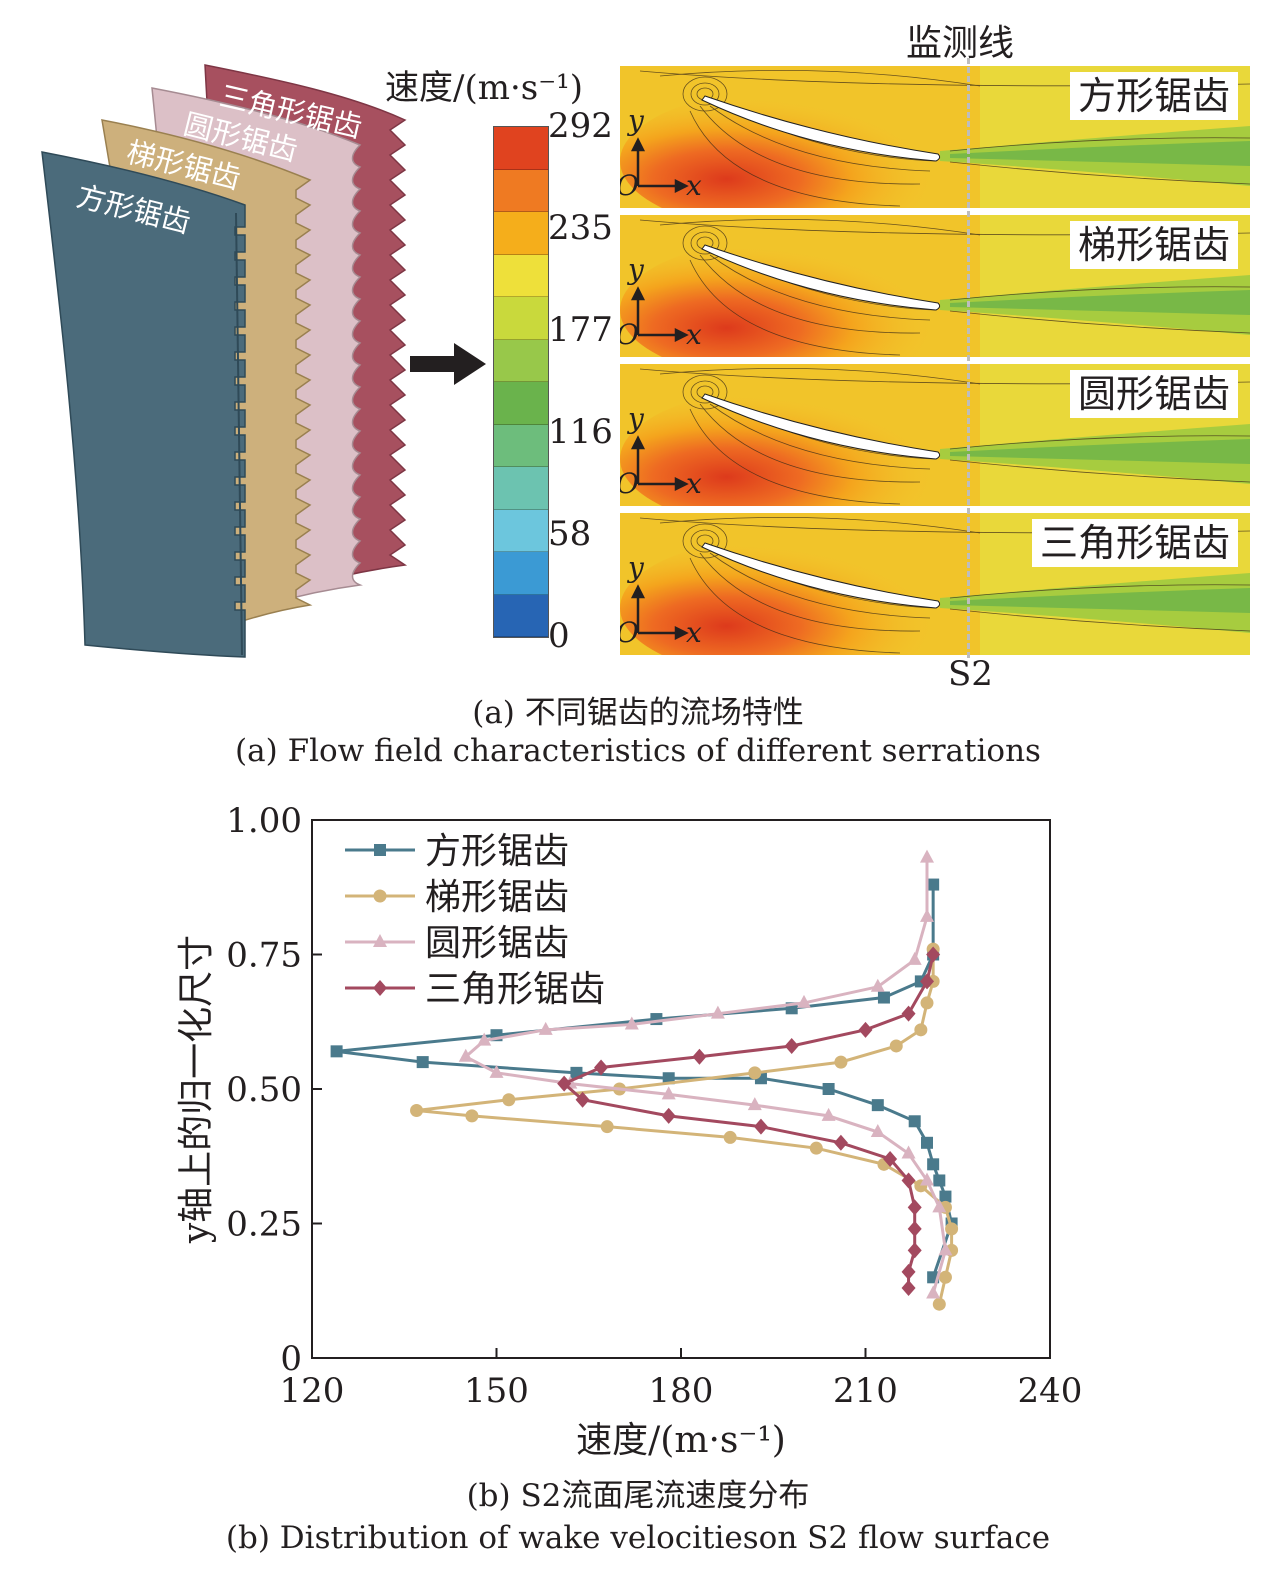 Image resolution: width=1276 pixels, height=1589 pixels. I want to click on caption-a-cn: (a) 不同锯齿的流场特性, so click(638, 713).